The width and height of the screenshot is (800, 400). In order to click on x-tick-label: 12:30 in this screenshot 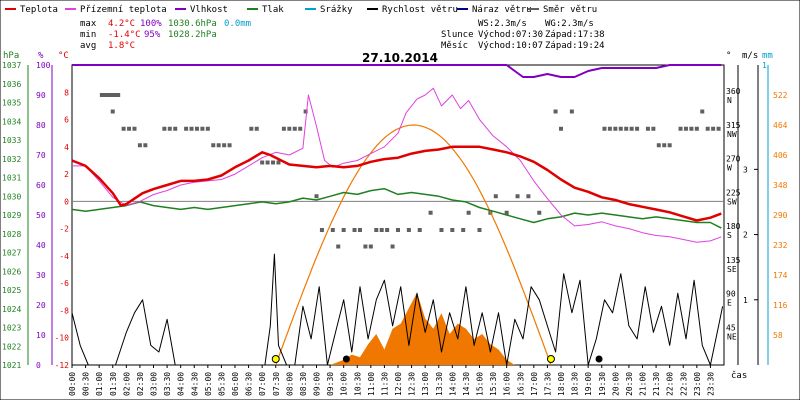, I will do `click(412, 384)`.